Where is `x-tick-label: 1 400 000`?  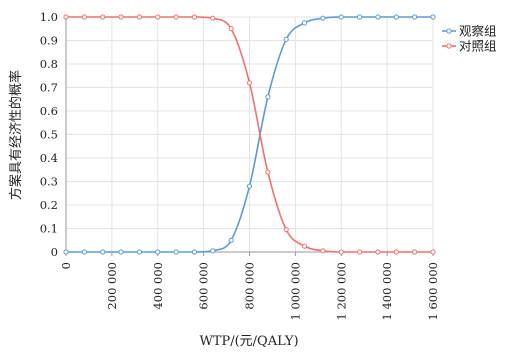 x-tick-label: 1 400 000 is located at coordinates (387, 291).